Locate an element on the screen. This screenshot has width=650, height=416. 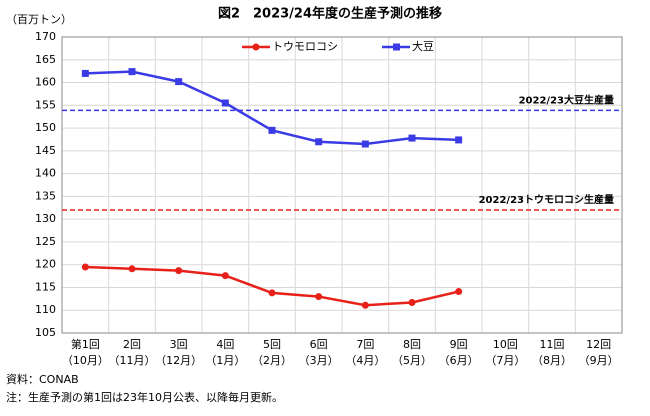
x-tick-label: （7月） is located at coordinates (505, 360).